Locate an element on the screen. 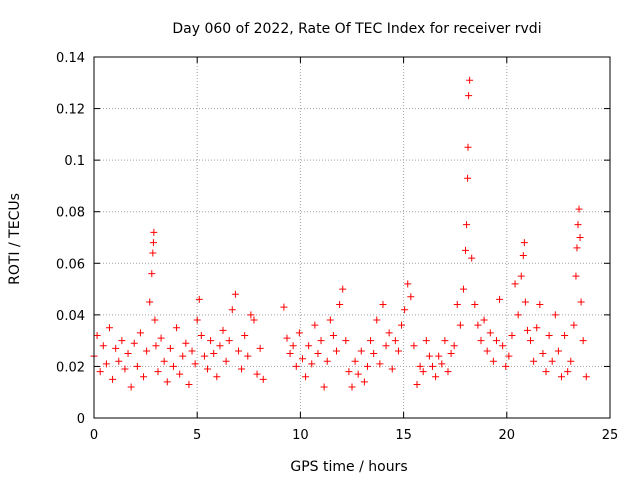 The width and height of the screenshot is (640, 480). y-tick-label: 0.04 is located at coordinates (70, 316).